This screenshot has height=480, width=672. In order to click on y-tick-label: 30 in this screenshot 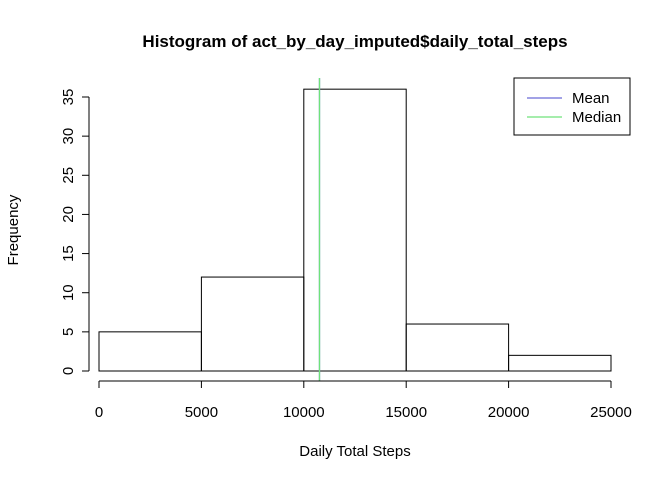, I will do `click(68, 136)`.